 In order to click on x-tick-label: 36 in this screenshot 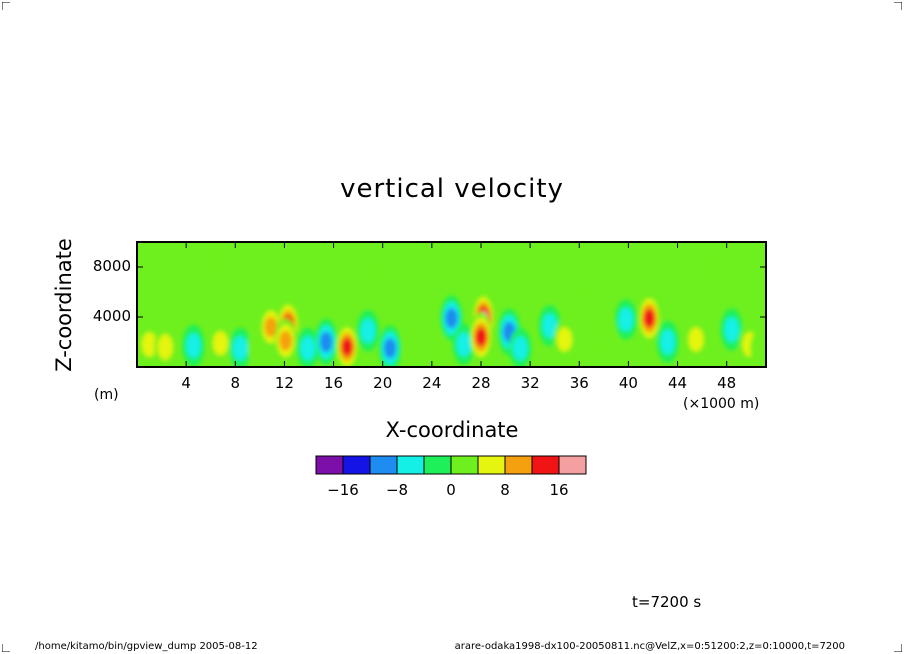, I will do `click(579, 383)`.